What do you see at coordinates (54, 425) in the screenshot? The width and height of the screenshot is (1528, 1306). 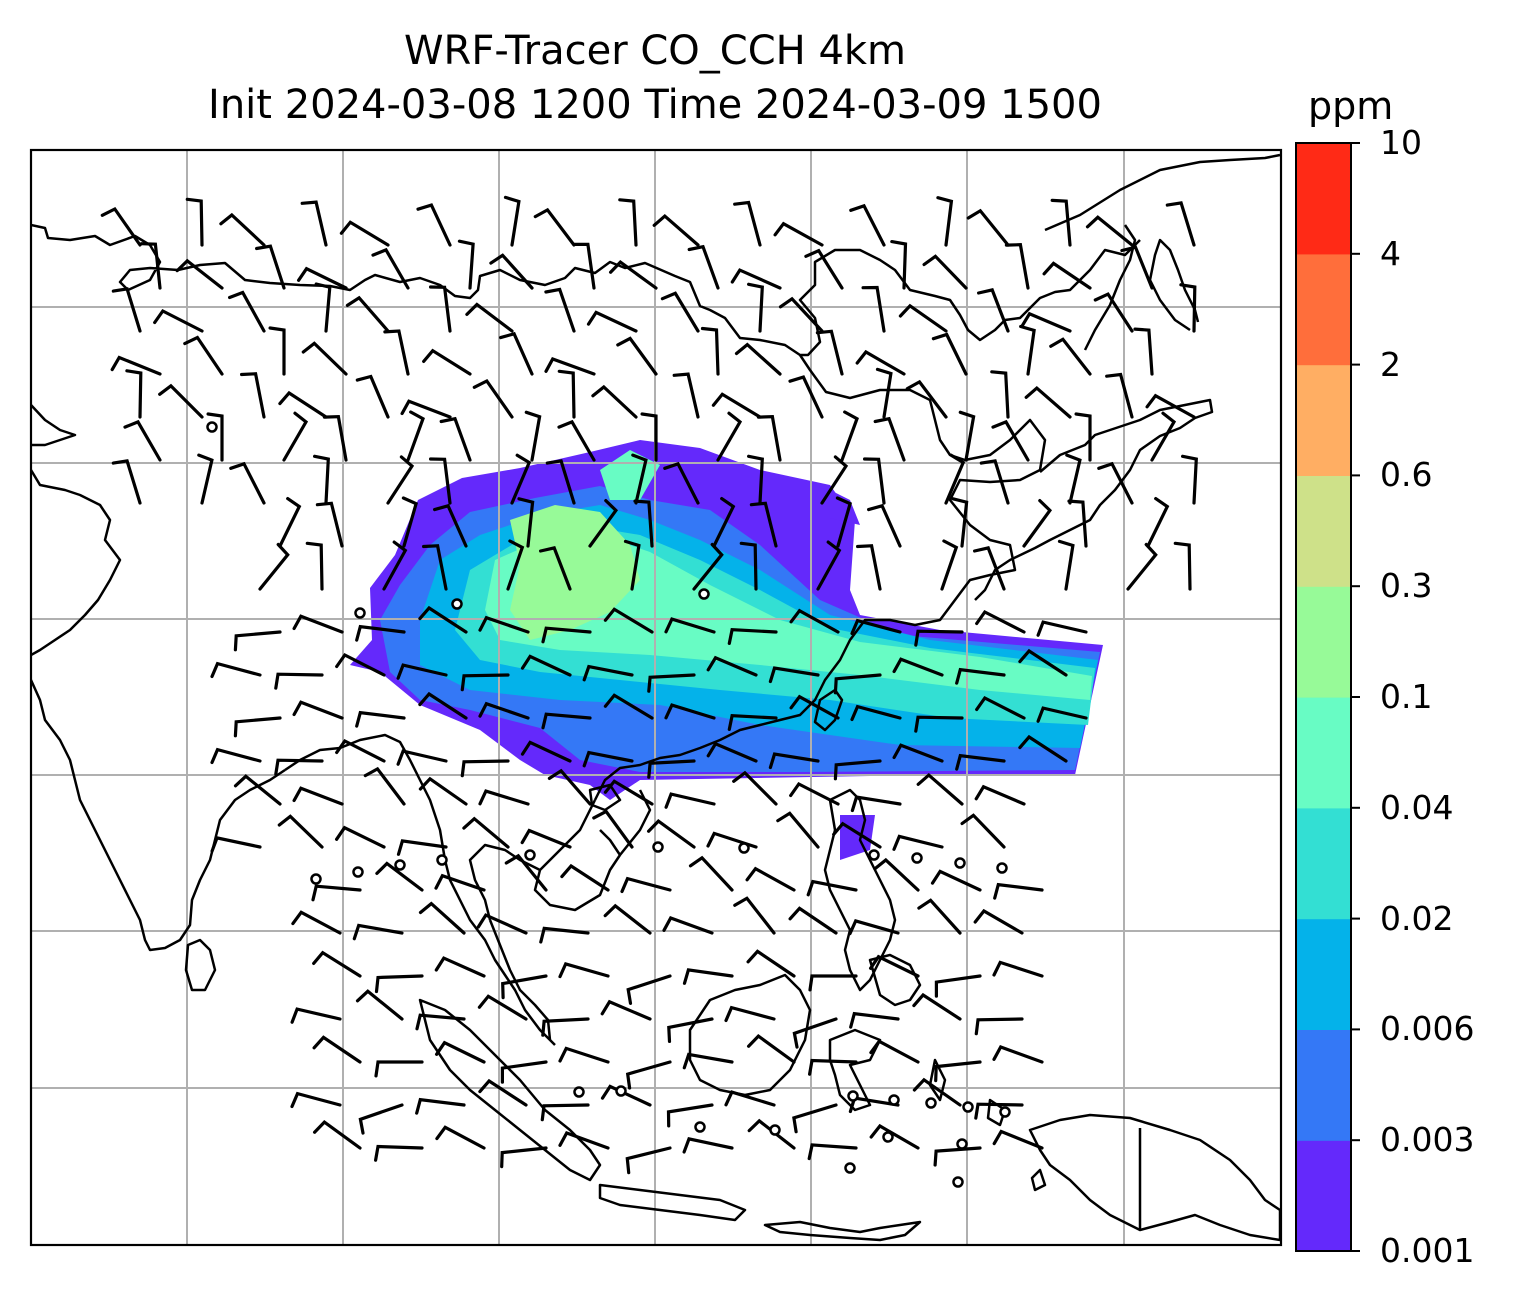 I see `coast-arabia` at bounding box center [54, 425].